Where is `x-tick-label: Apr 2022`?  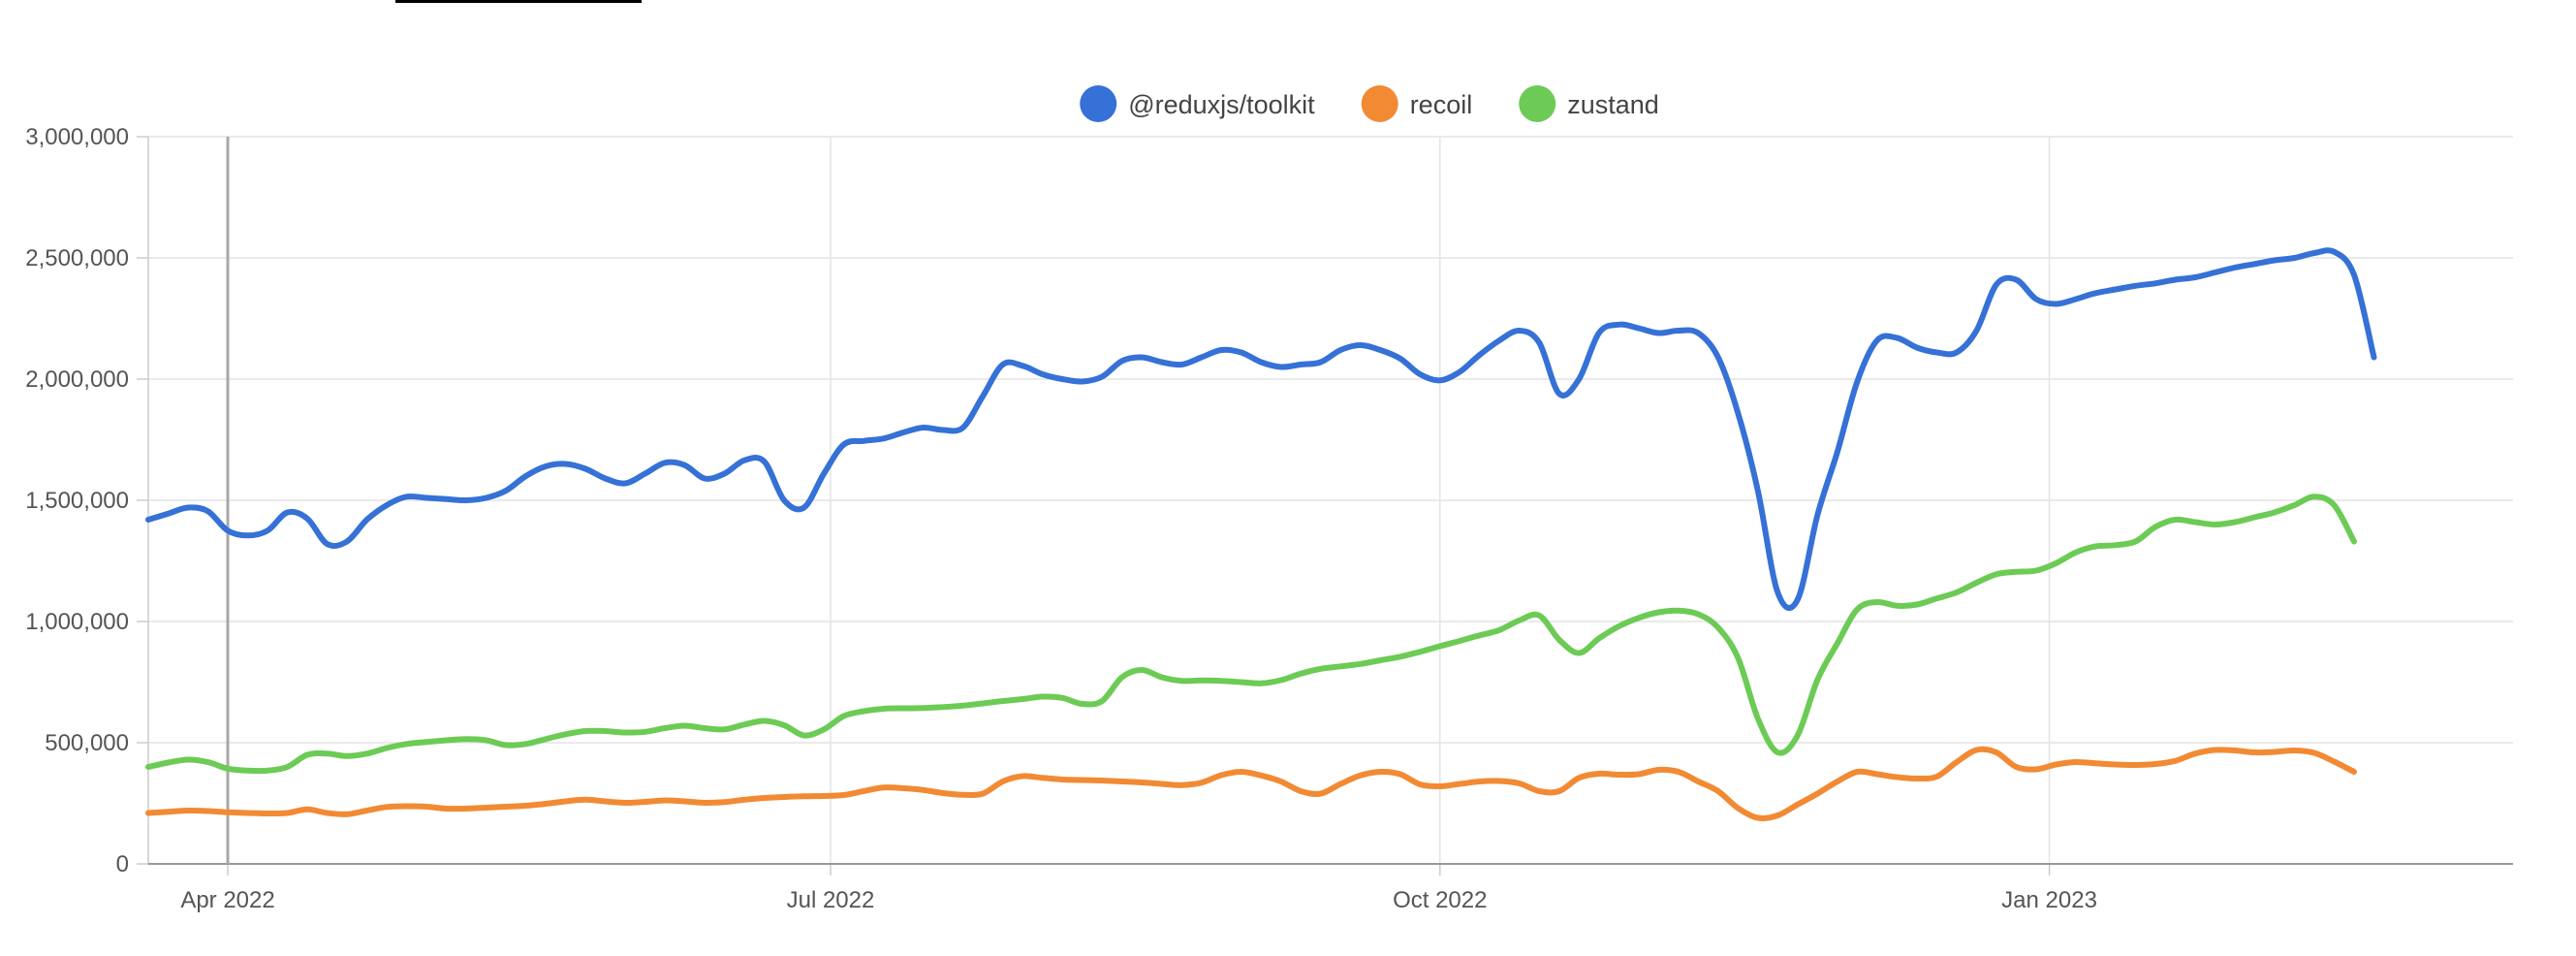
x-tick-label: Apr 2022 is located at coordinates (227, 900).